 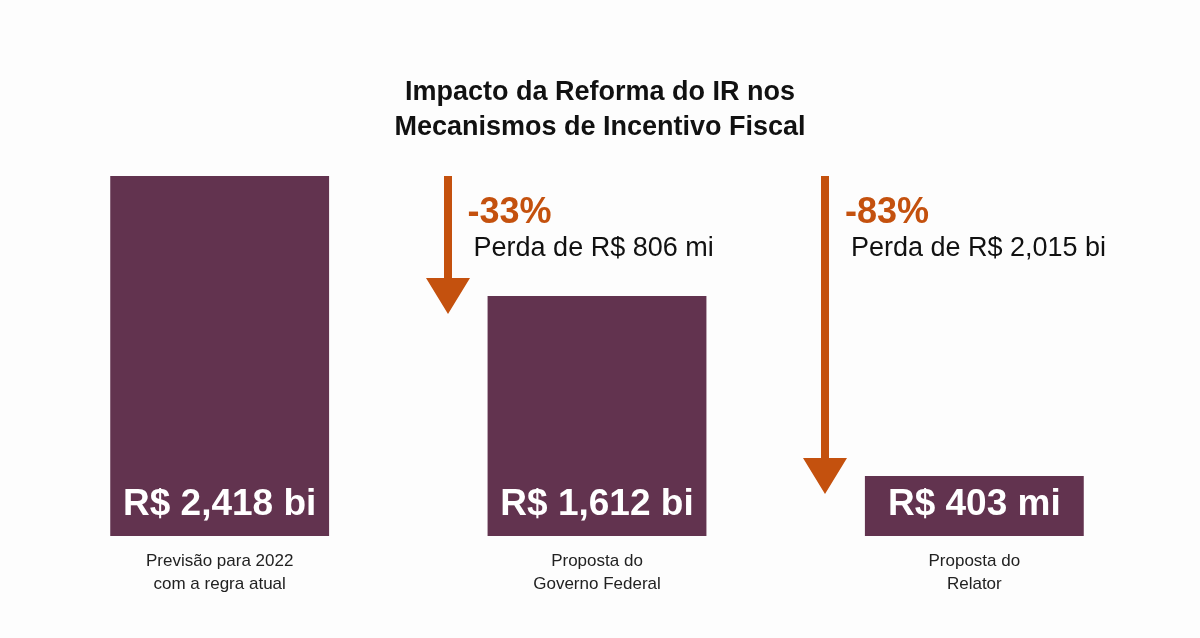 What do you see at coordinates (219, 503) in the screenshot?
I see `data-label: R$ 2,418 bi` at bounding box center [219, 503].